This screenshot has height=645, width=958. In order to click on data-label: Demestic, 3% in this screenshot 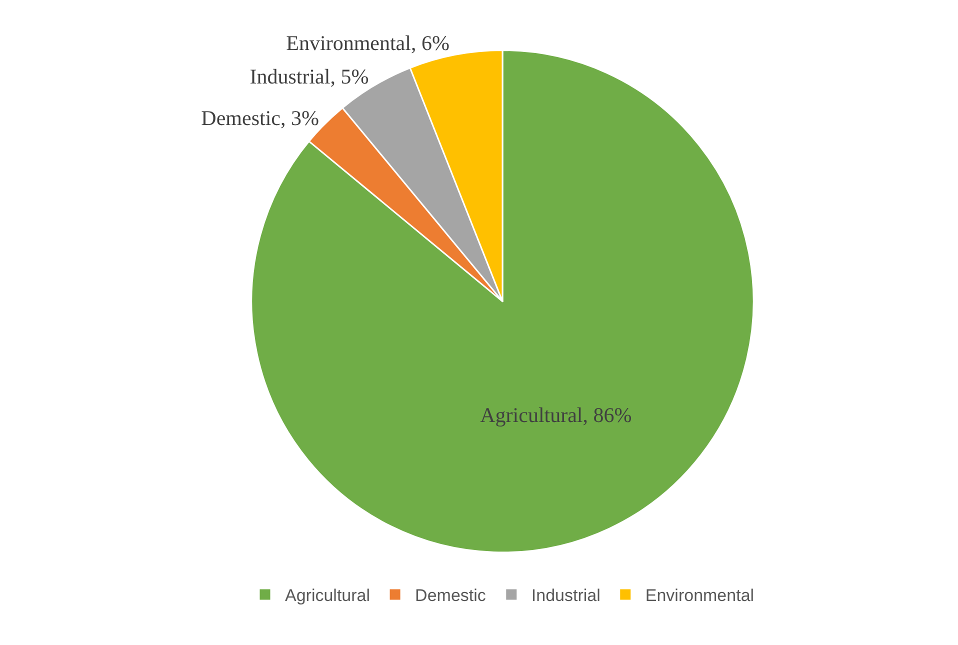, I will do `click(260, 118)`.